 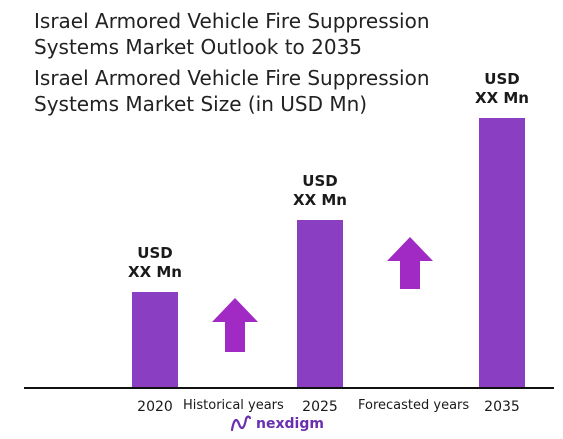 I want to click on nexdigm-logo: nexdigm, so click(x=277, y=424).